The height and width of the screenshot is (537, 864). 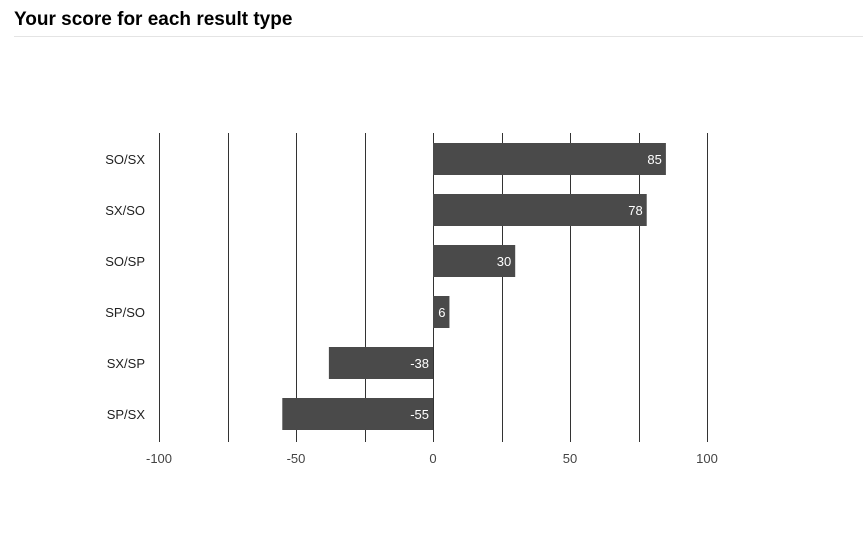 I want to click on x-axis-tick-labels: -100 -50 0 50 100, so click(x=432, y=458).